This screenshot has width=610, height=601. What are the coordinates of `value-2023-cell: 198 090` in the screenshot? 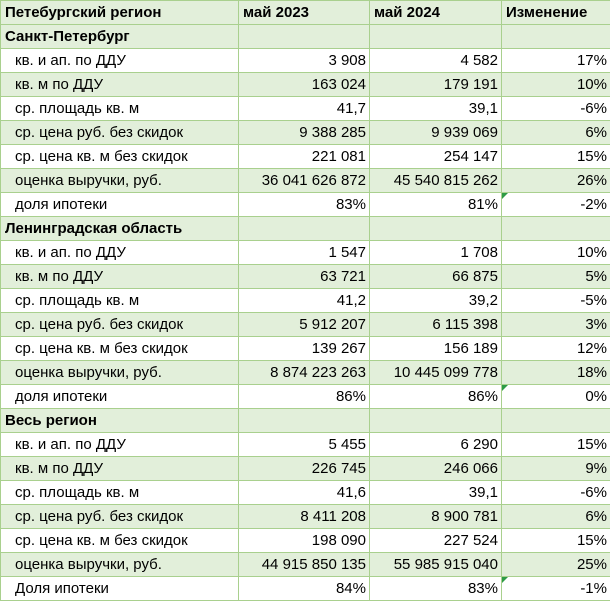 It's located at (304, 541).